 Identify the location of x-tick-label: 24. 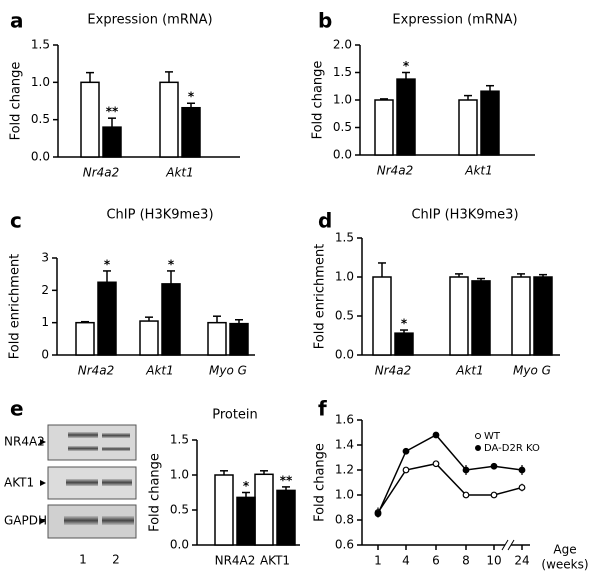
(521, 561).